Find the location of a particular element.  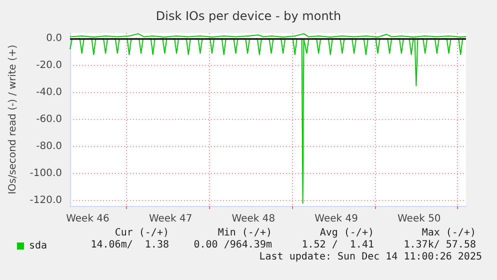

y-tick-label: -120.0 is located at coordinates (46, 200).